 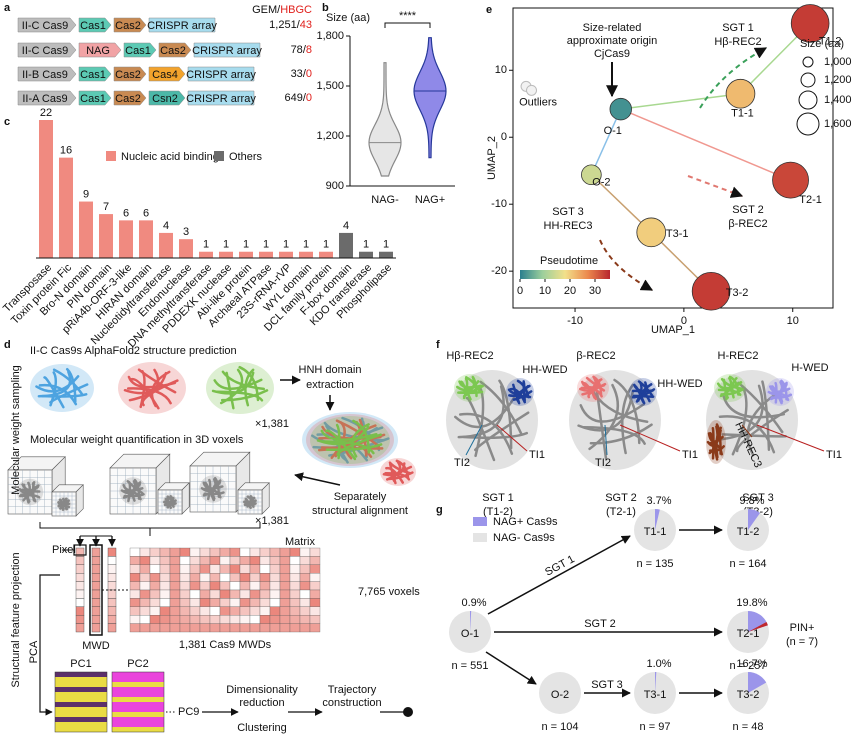 What do you see at coordinates (511, 668) in the screenshot?
I see `flow-arrow` at bounding box center [511, 668].